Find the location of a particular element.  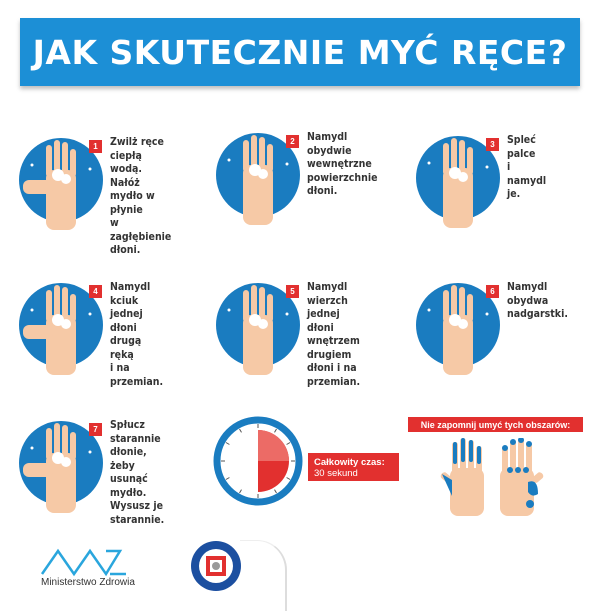

step-number-badge: 6 is located at coordinates (492, 291).